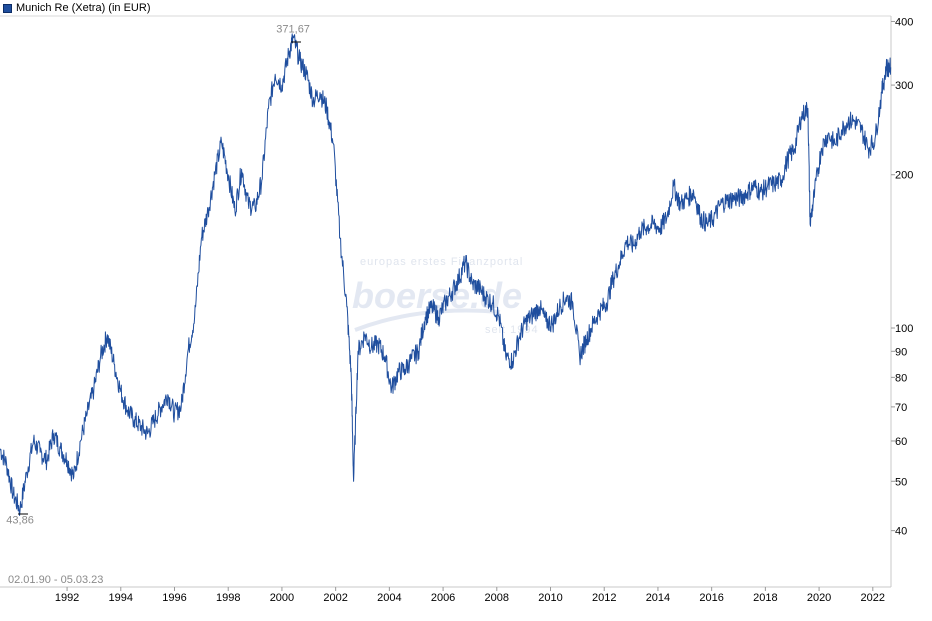 The width and height of the screenshot is (932, 621). What do you see at coordinates (904, 86) in the screenshot?
I see `y-tick-label: 300` at bounding box center [904, 86].